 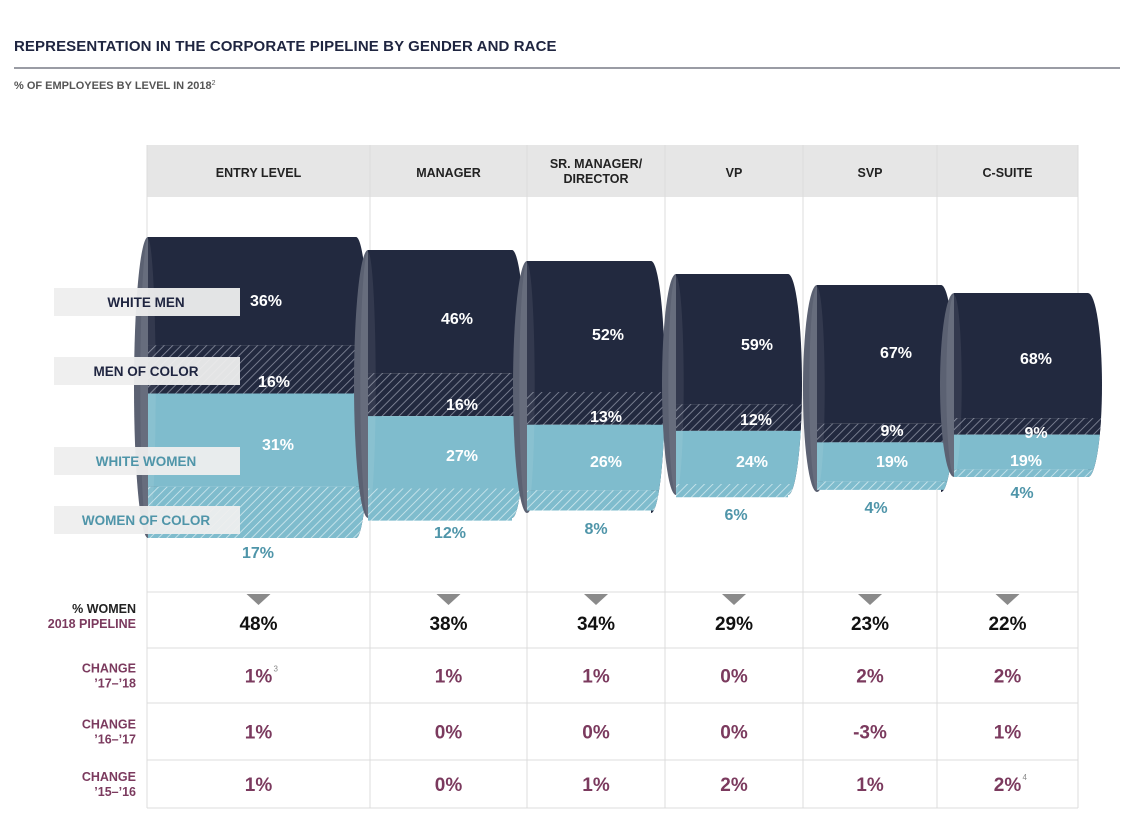 I want to click on value-label-white-men: 36%, so click(x=266, y=301).